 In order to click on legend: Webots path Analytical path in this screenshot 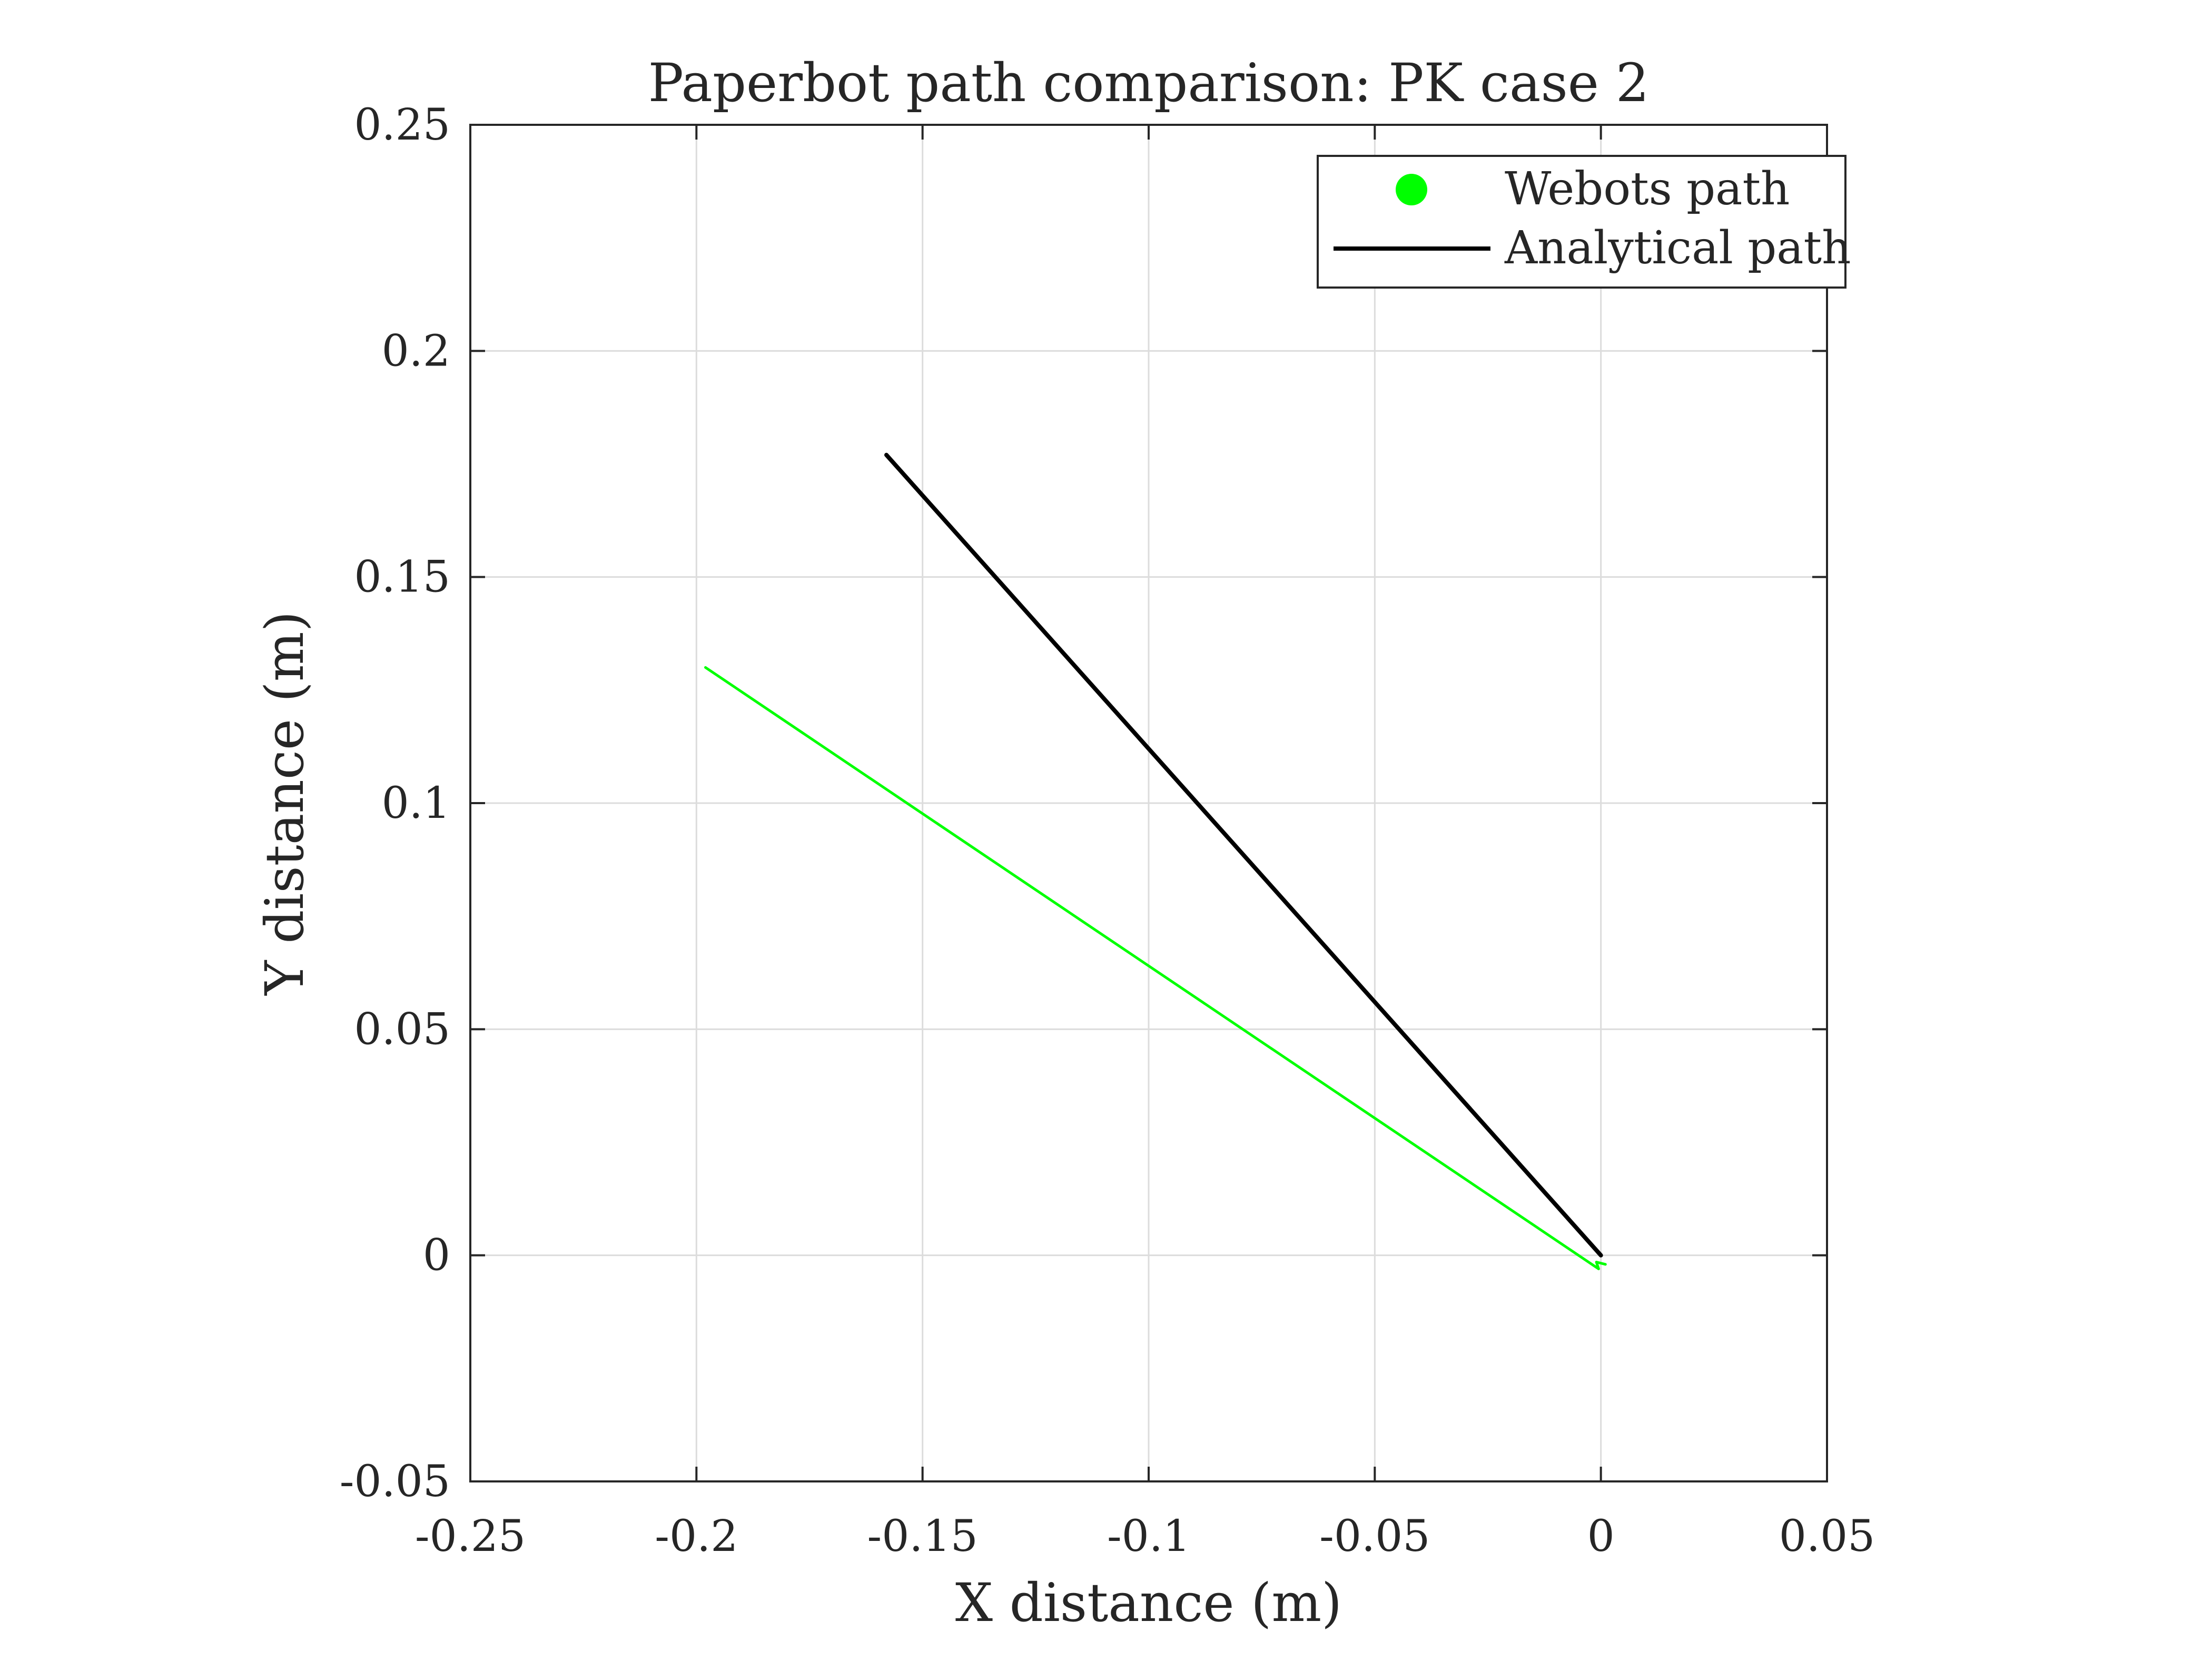, I will do `click(1584, 222)`.